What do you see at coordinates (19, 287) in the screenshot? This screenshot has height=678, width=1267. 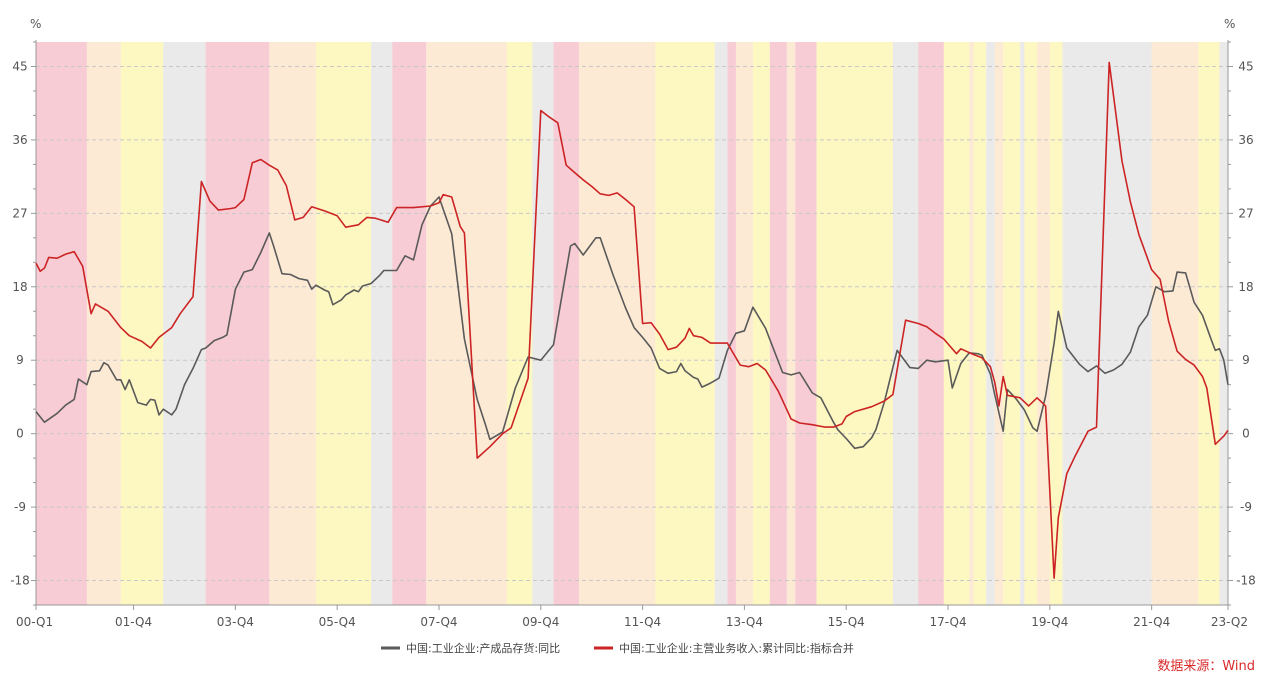 I see `y-tick-left-18: 18` at bounding box center [19, 287].